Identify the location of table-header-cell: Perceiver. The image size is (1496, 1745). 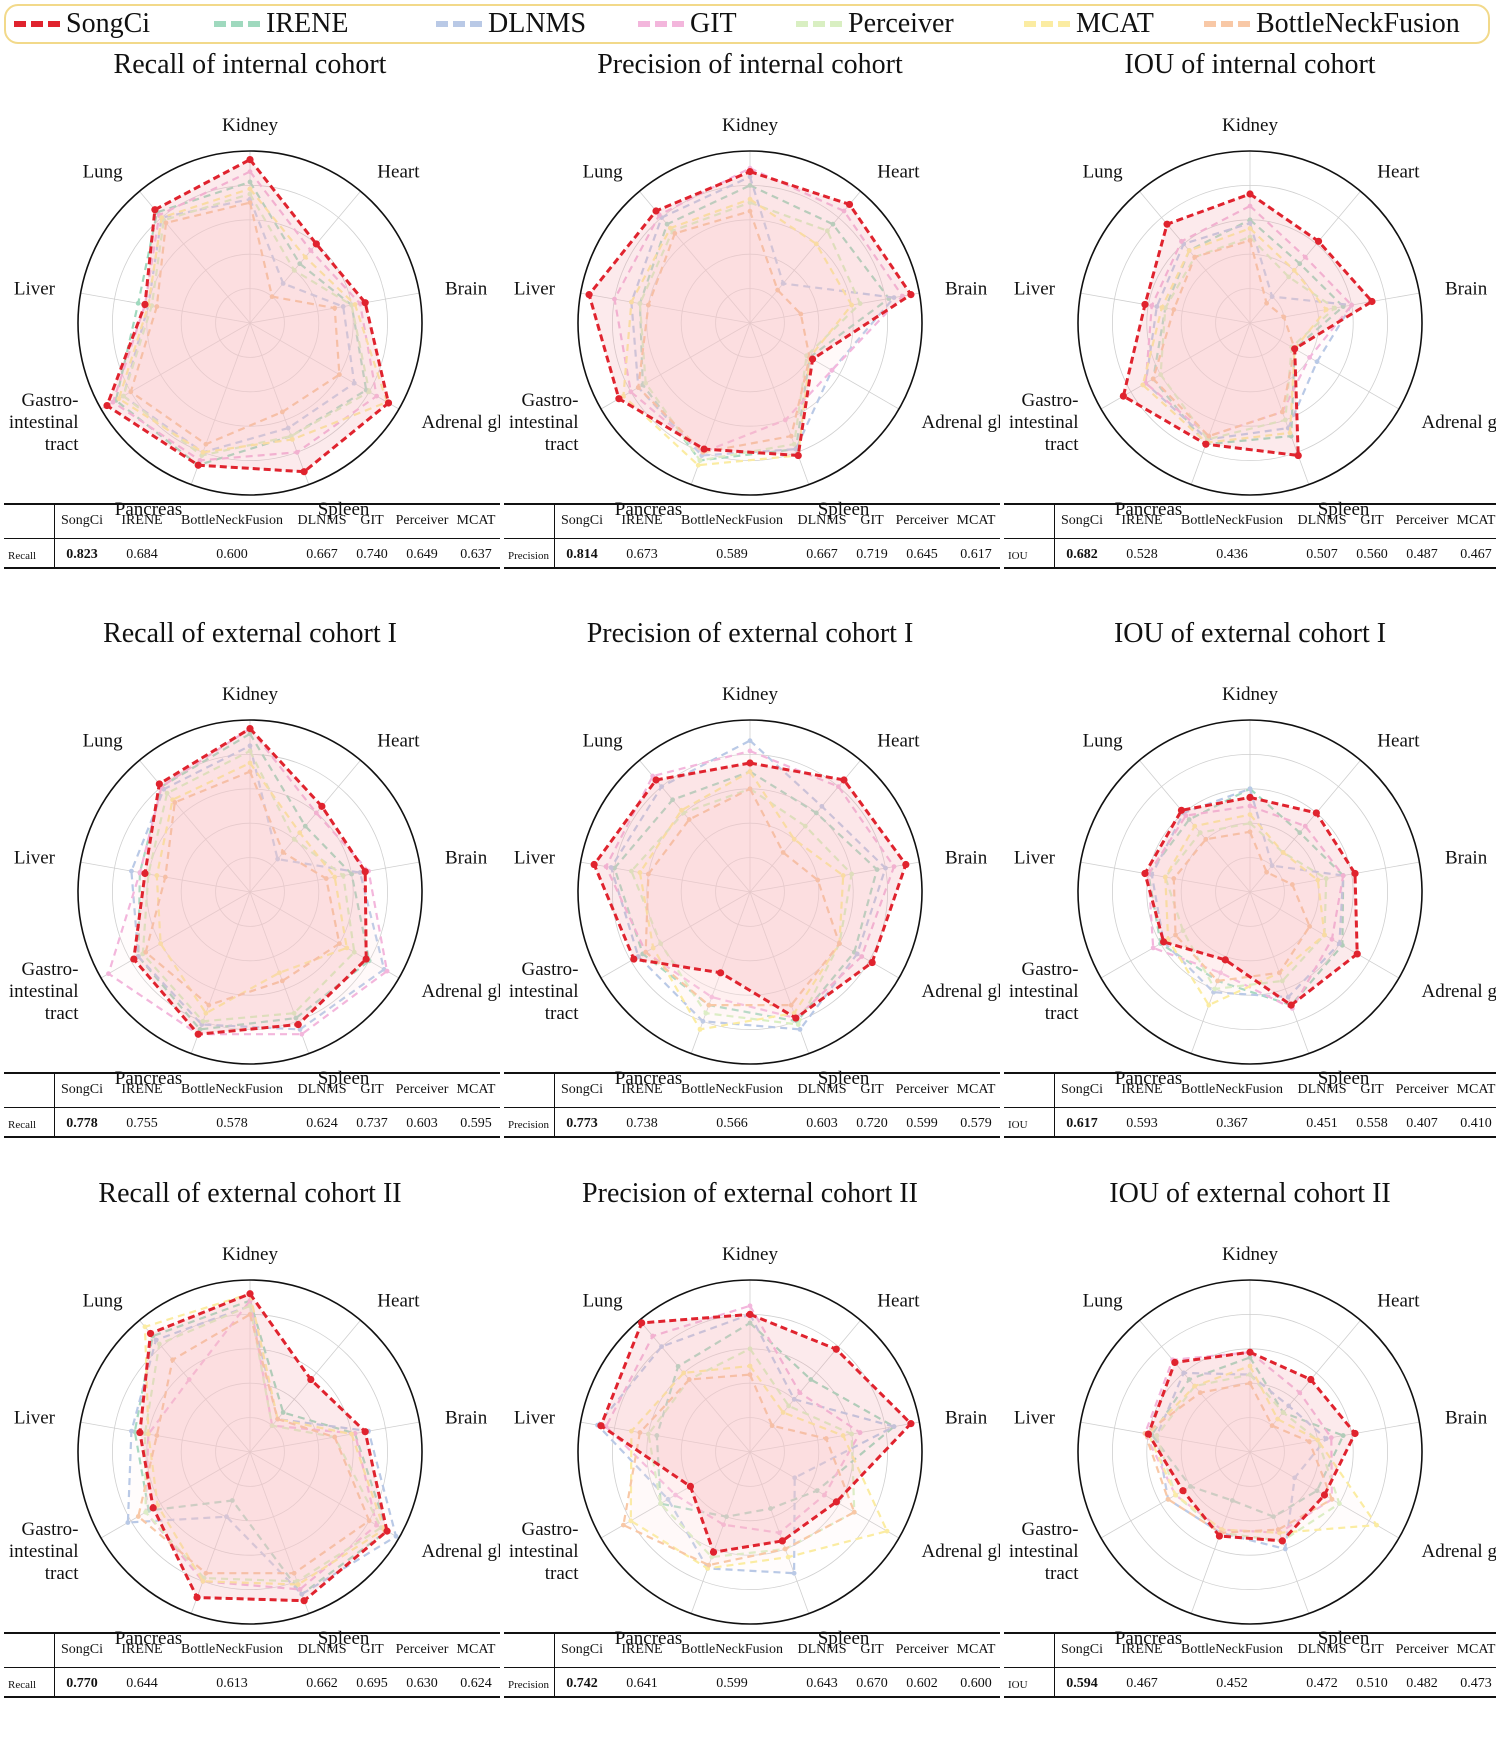
(422, 520).